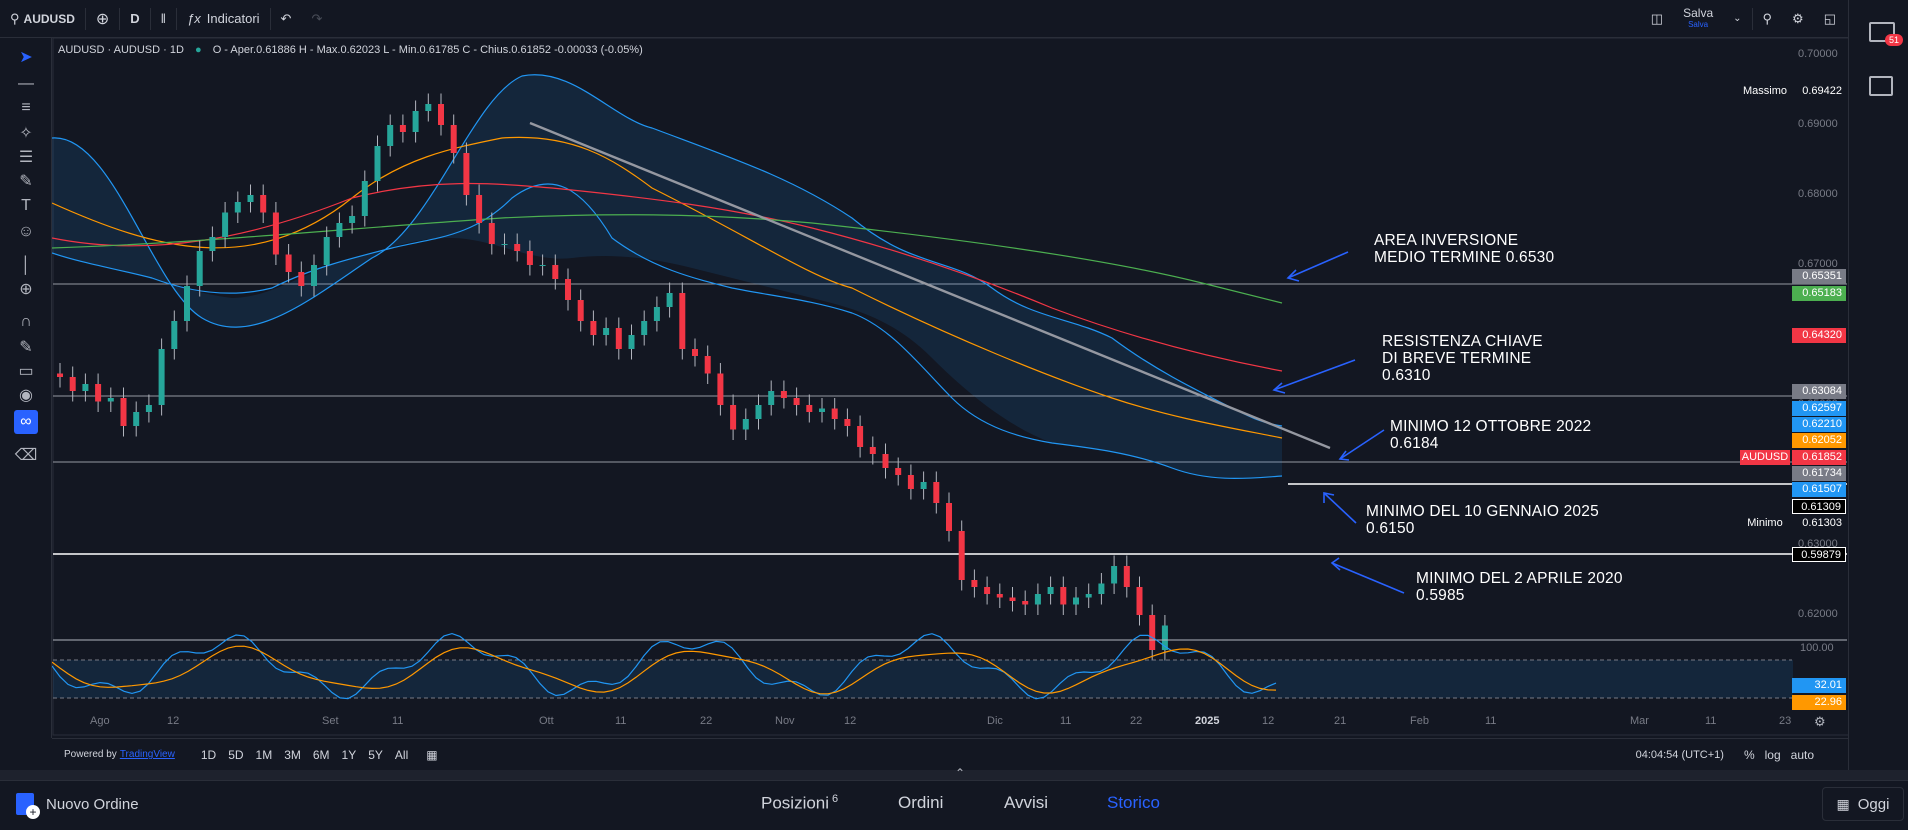 Image resolution: width=1908 pixels, height=830 pixels. What do you see at coordinates (1819, 335) in the screenshot?
I see `price-tag: 0.64320` at bounding box center [1819, 335].